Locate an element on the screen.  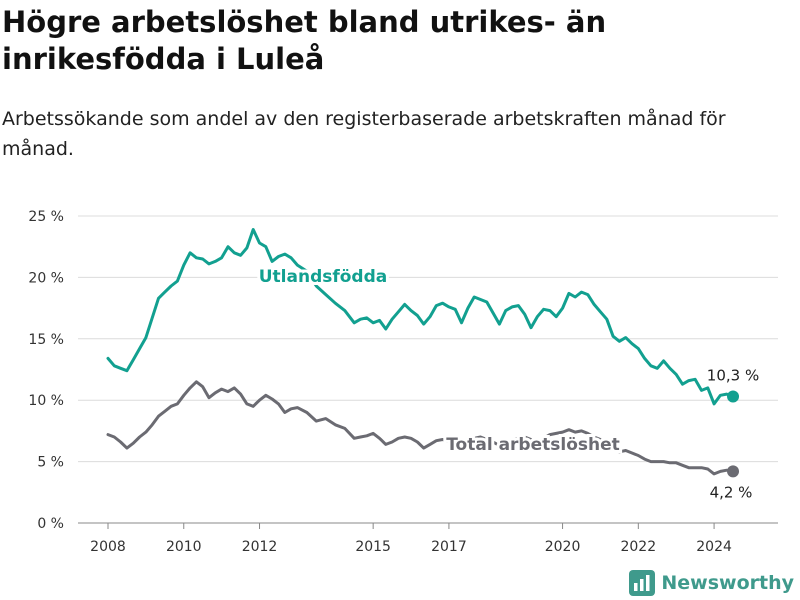
x-tick-label: 2008 is located at coordinates (108, 547).